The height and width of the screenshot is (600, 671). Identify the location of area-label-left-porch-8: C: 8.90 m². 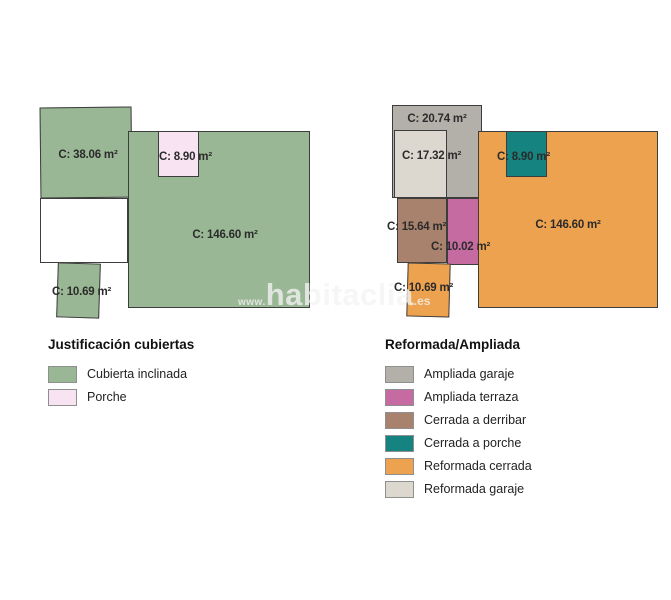
(185, 157).